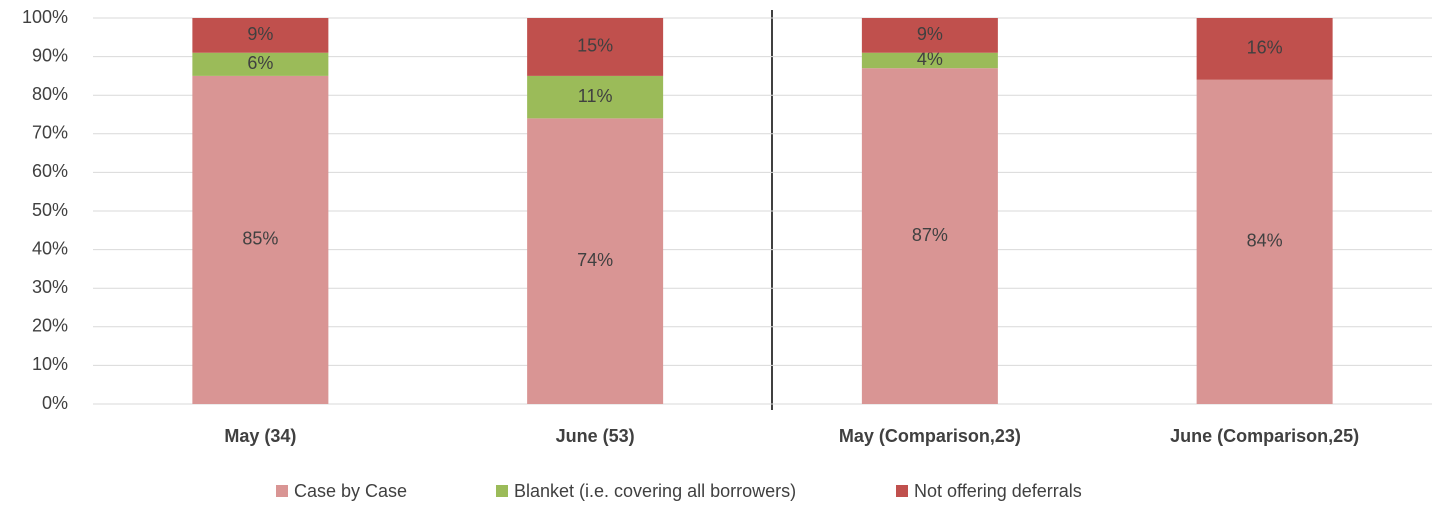 The height and width of the screenshot is (508, 1435). Describe the element at coordinates (50, 133) in the screenshot. I see `y-tick-label: 70%` at that location.